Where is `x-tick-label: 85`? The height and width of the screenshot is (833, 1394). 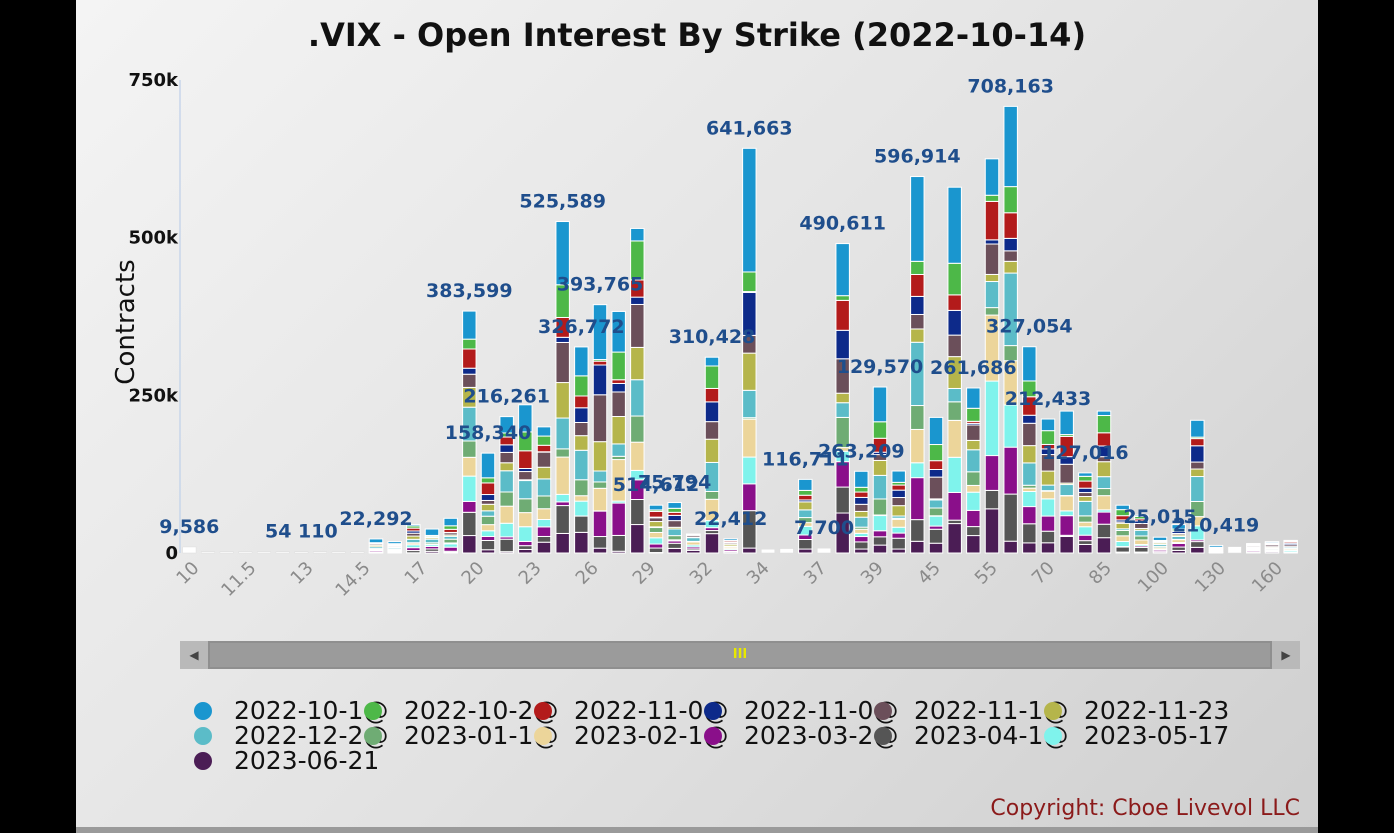 x-tick-label: 85 is located at coordinates (1100, 573).